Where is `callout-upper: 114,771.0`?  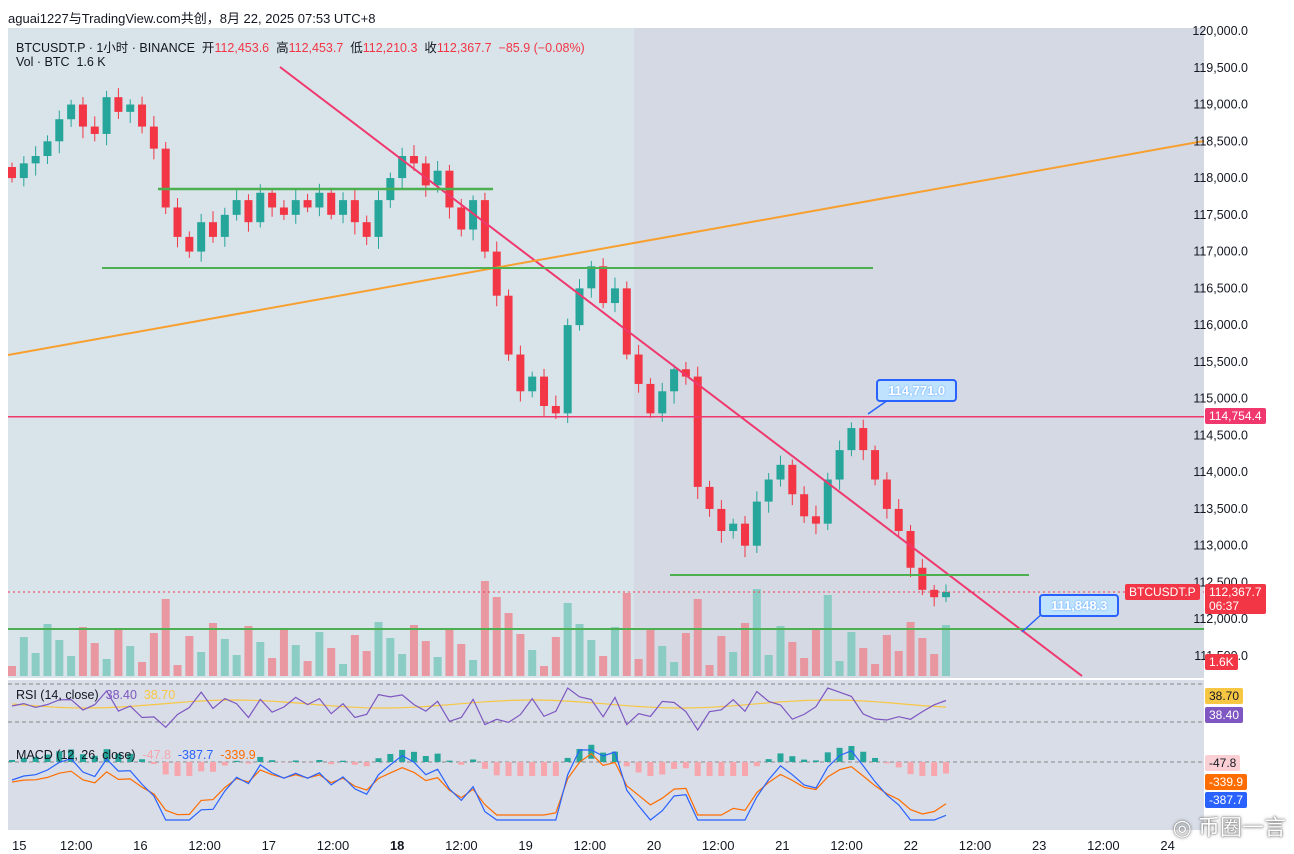 callout-upper: 114,771.0 is located at coordinates (917, 390).